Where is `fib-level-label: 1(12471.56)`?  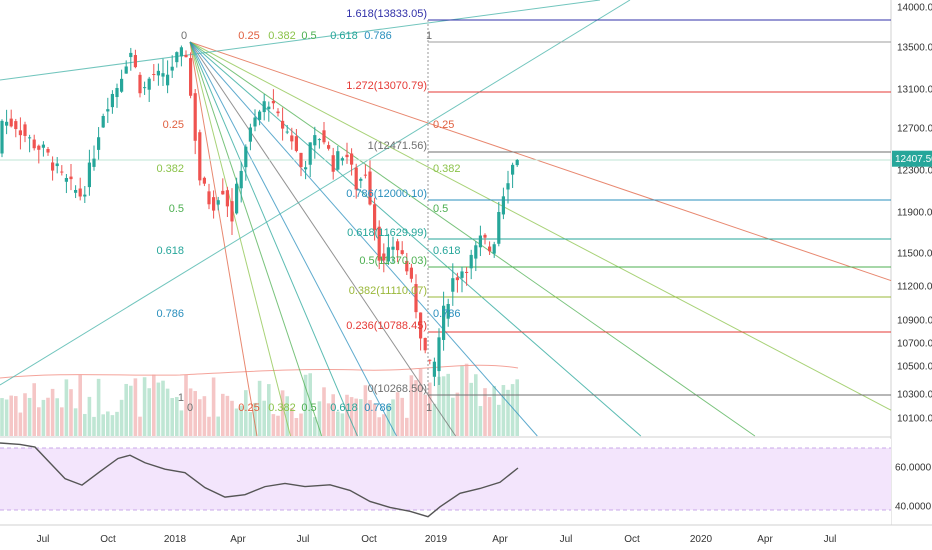
fib-level-label: 1(12471.56) is located at coordinates (397, 146).